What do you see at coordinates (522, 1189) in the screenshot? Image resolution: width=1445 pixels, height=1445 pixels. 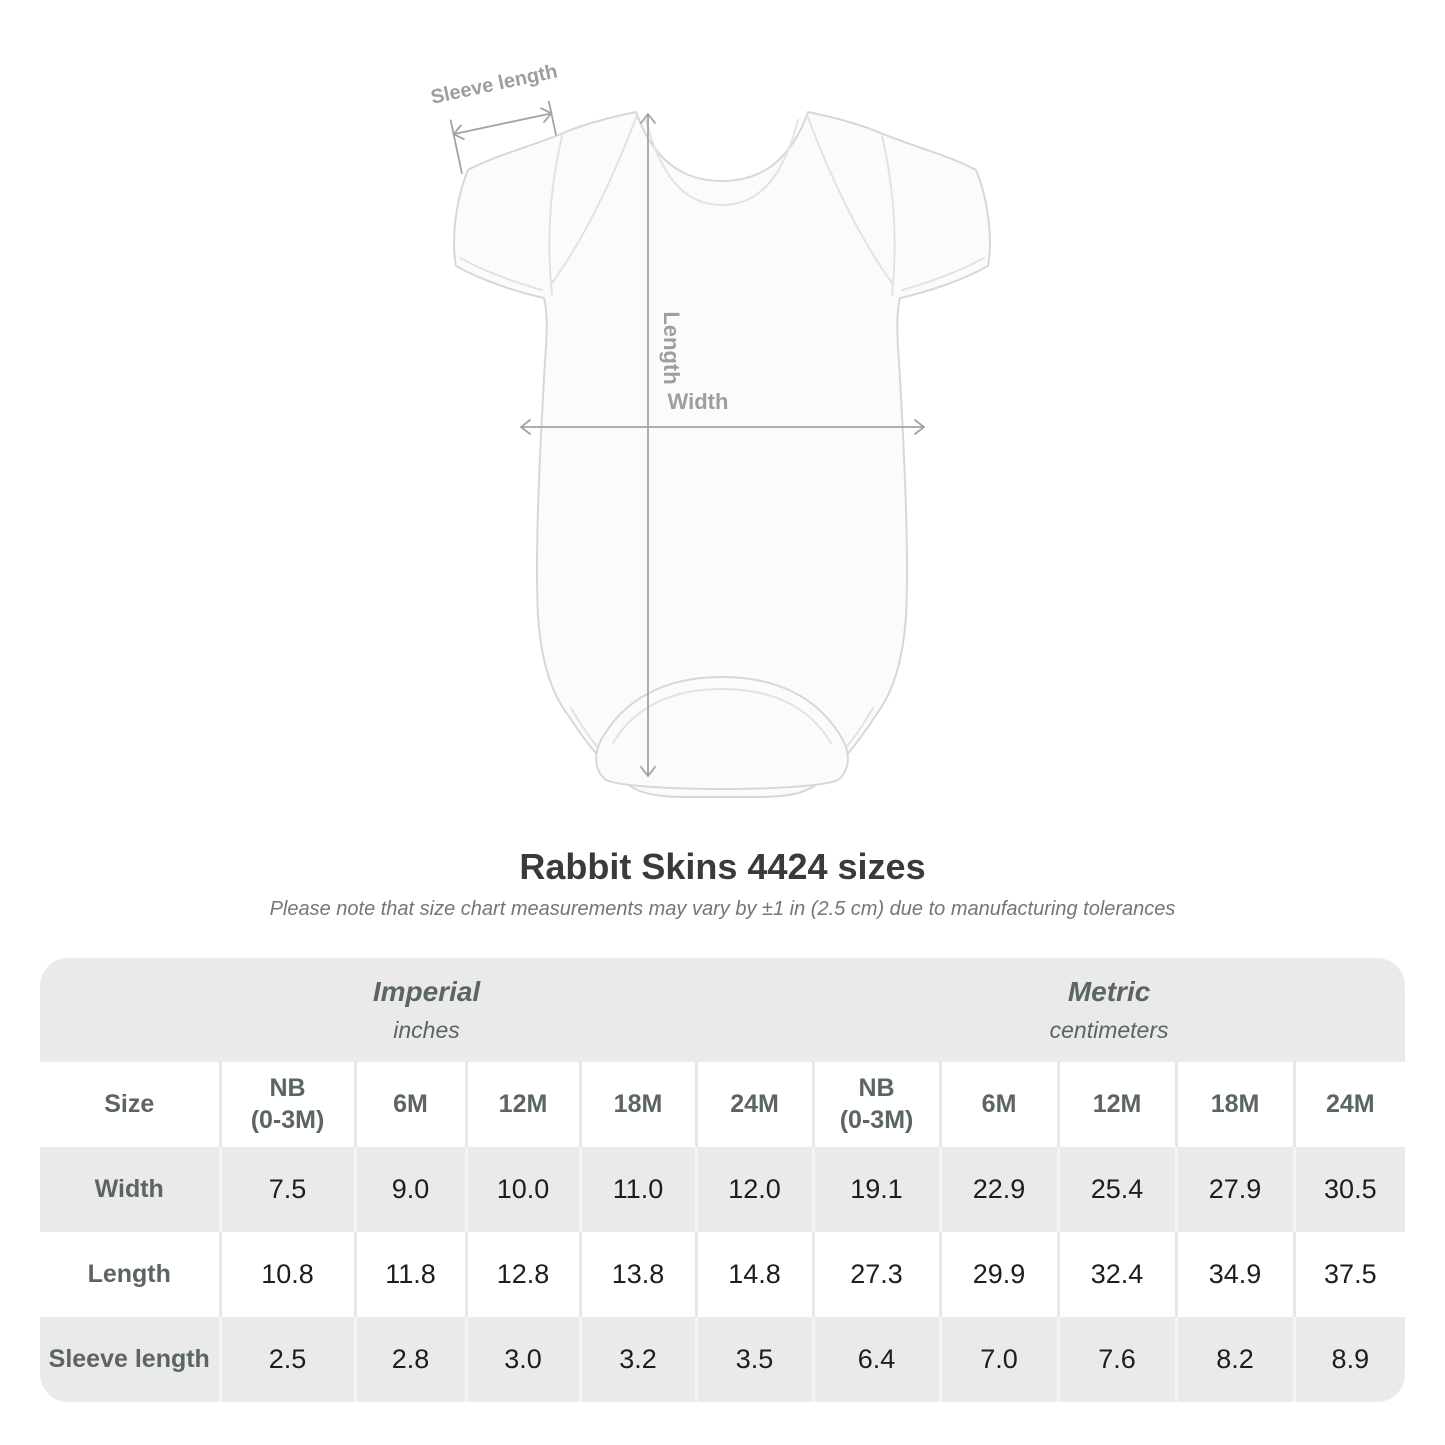 I see `width-12m-in: 10.0` at bounding box center [522, 1189].